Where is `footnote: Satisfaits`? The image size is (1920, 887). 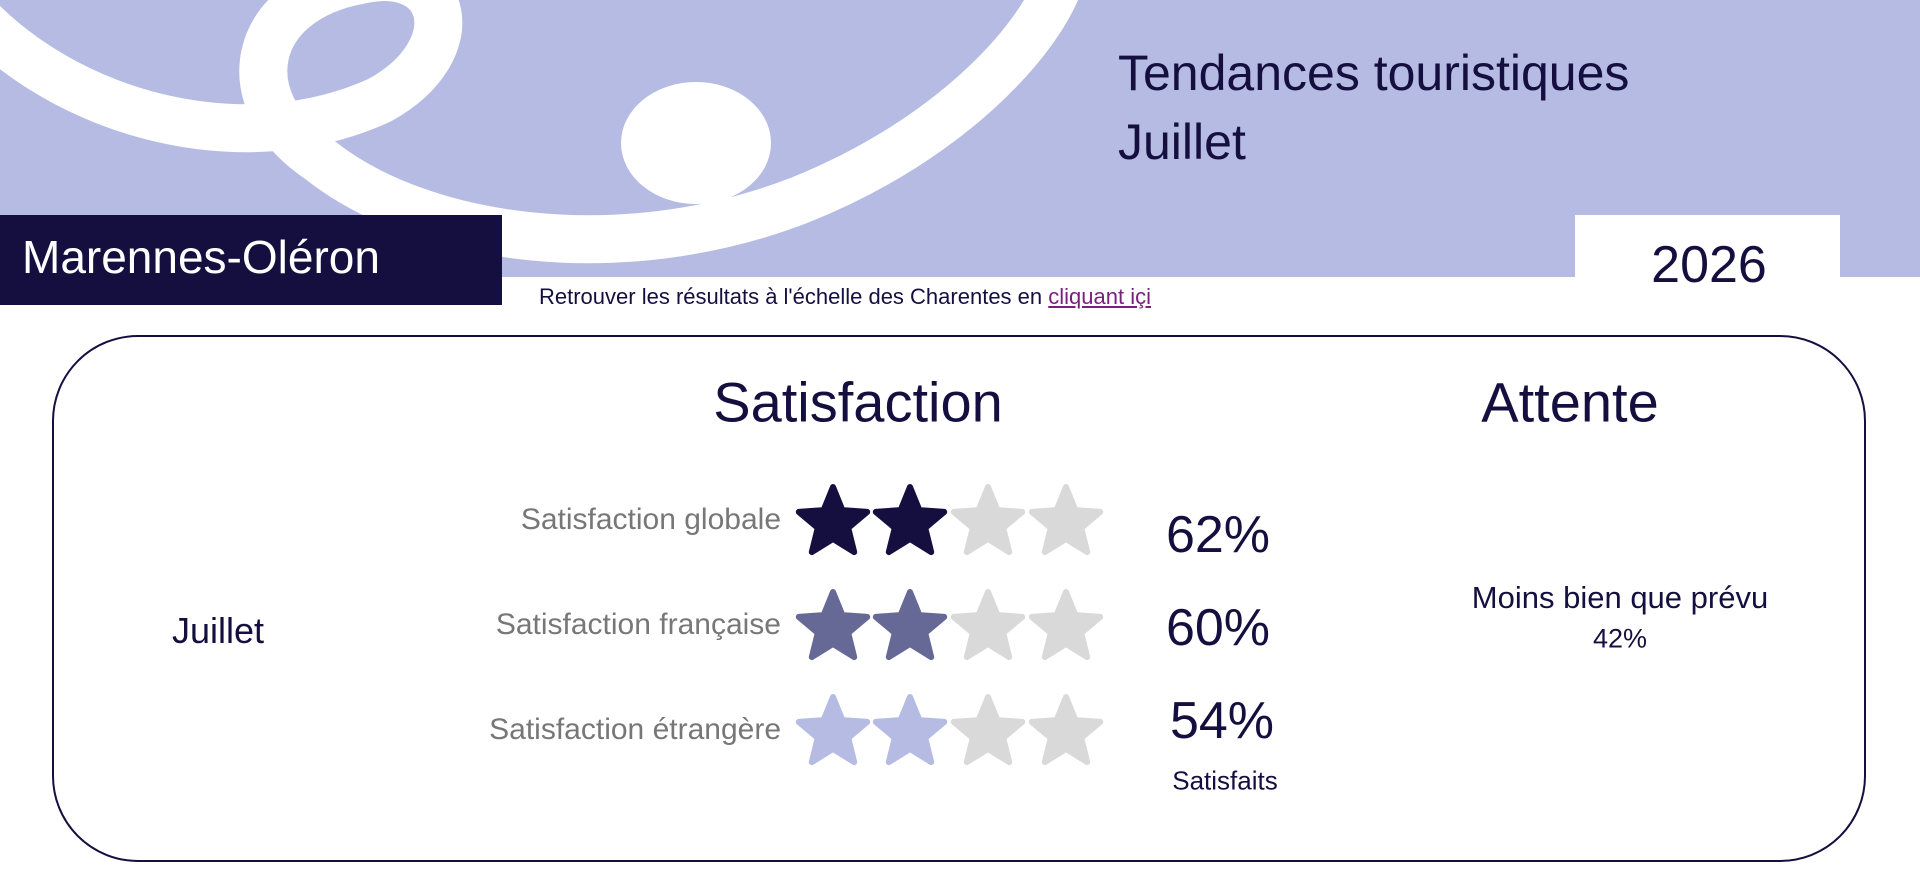 footnote: Satisfaits is located at coordinates (1225, 780).